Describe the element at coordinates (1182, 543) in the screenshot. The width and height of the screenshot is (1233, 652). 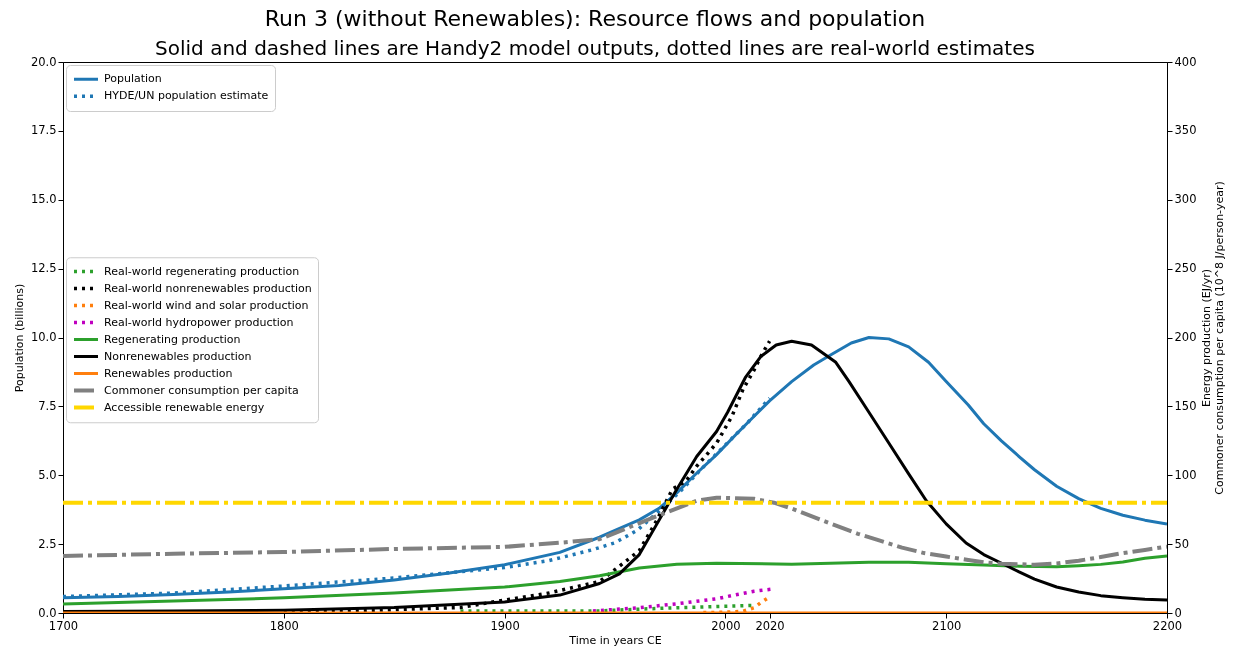
I see `y2-tick-label: 50` at that location.